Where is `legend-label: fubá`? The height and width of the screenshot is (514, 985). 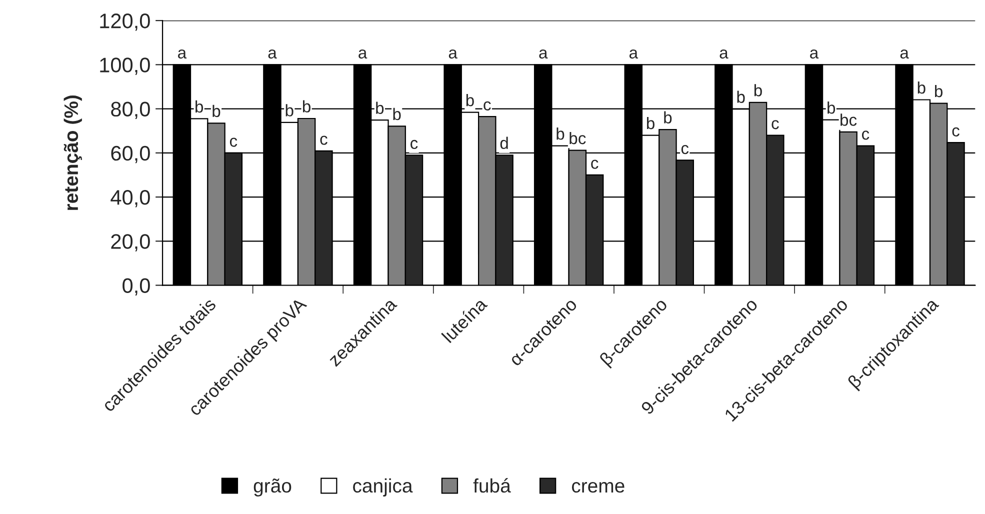
legend-label: fubá is located at coordinates (492, 485).